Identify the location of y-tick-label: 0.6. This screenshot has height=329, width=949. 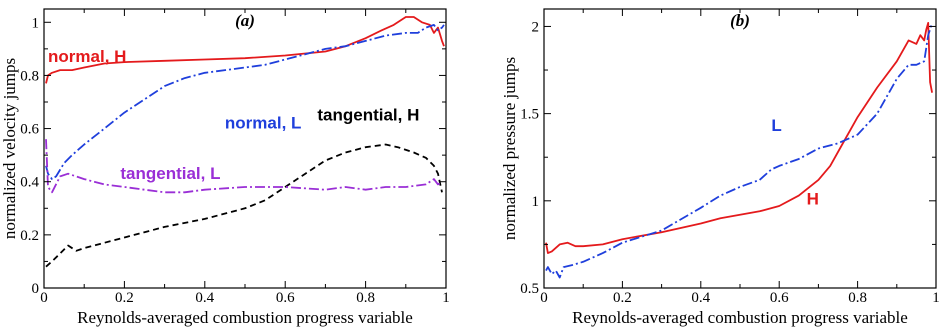
(29, 130).